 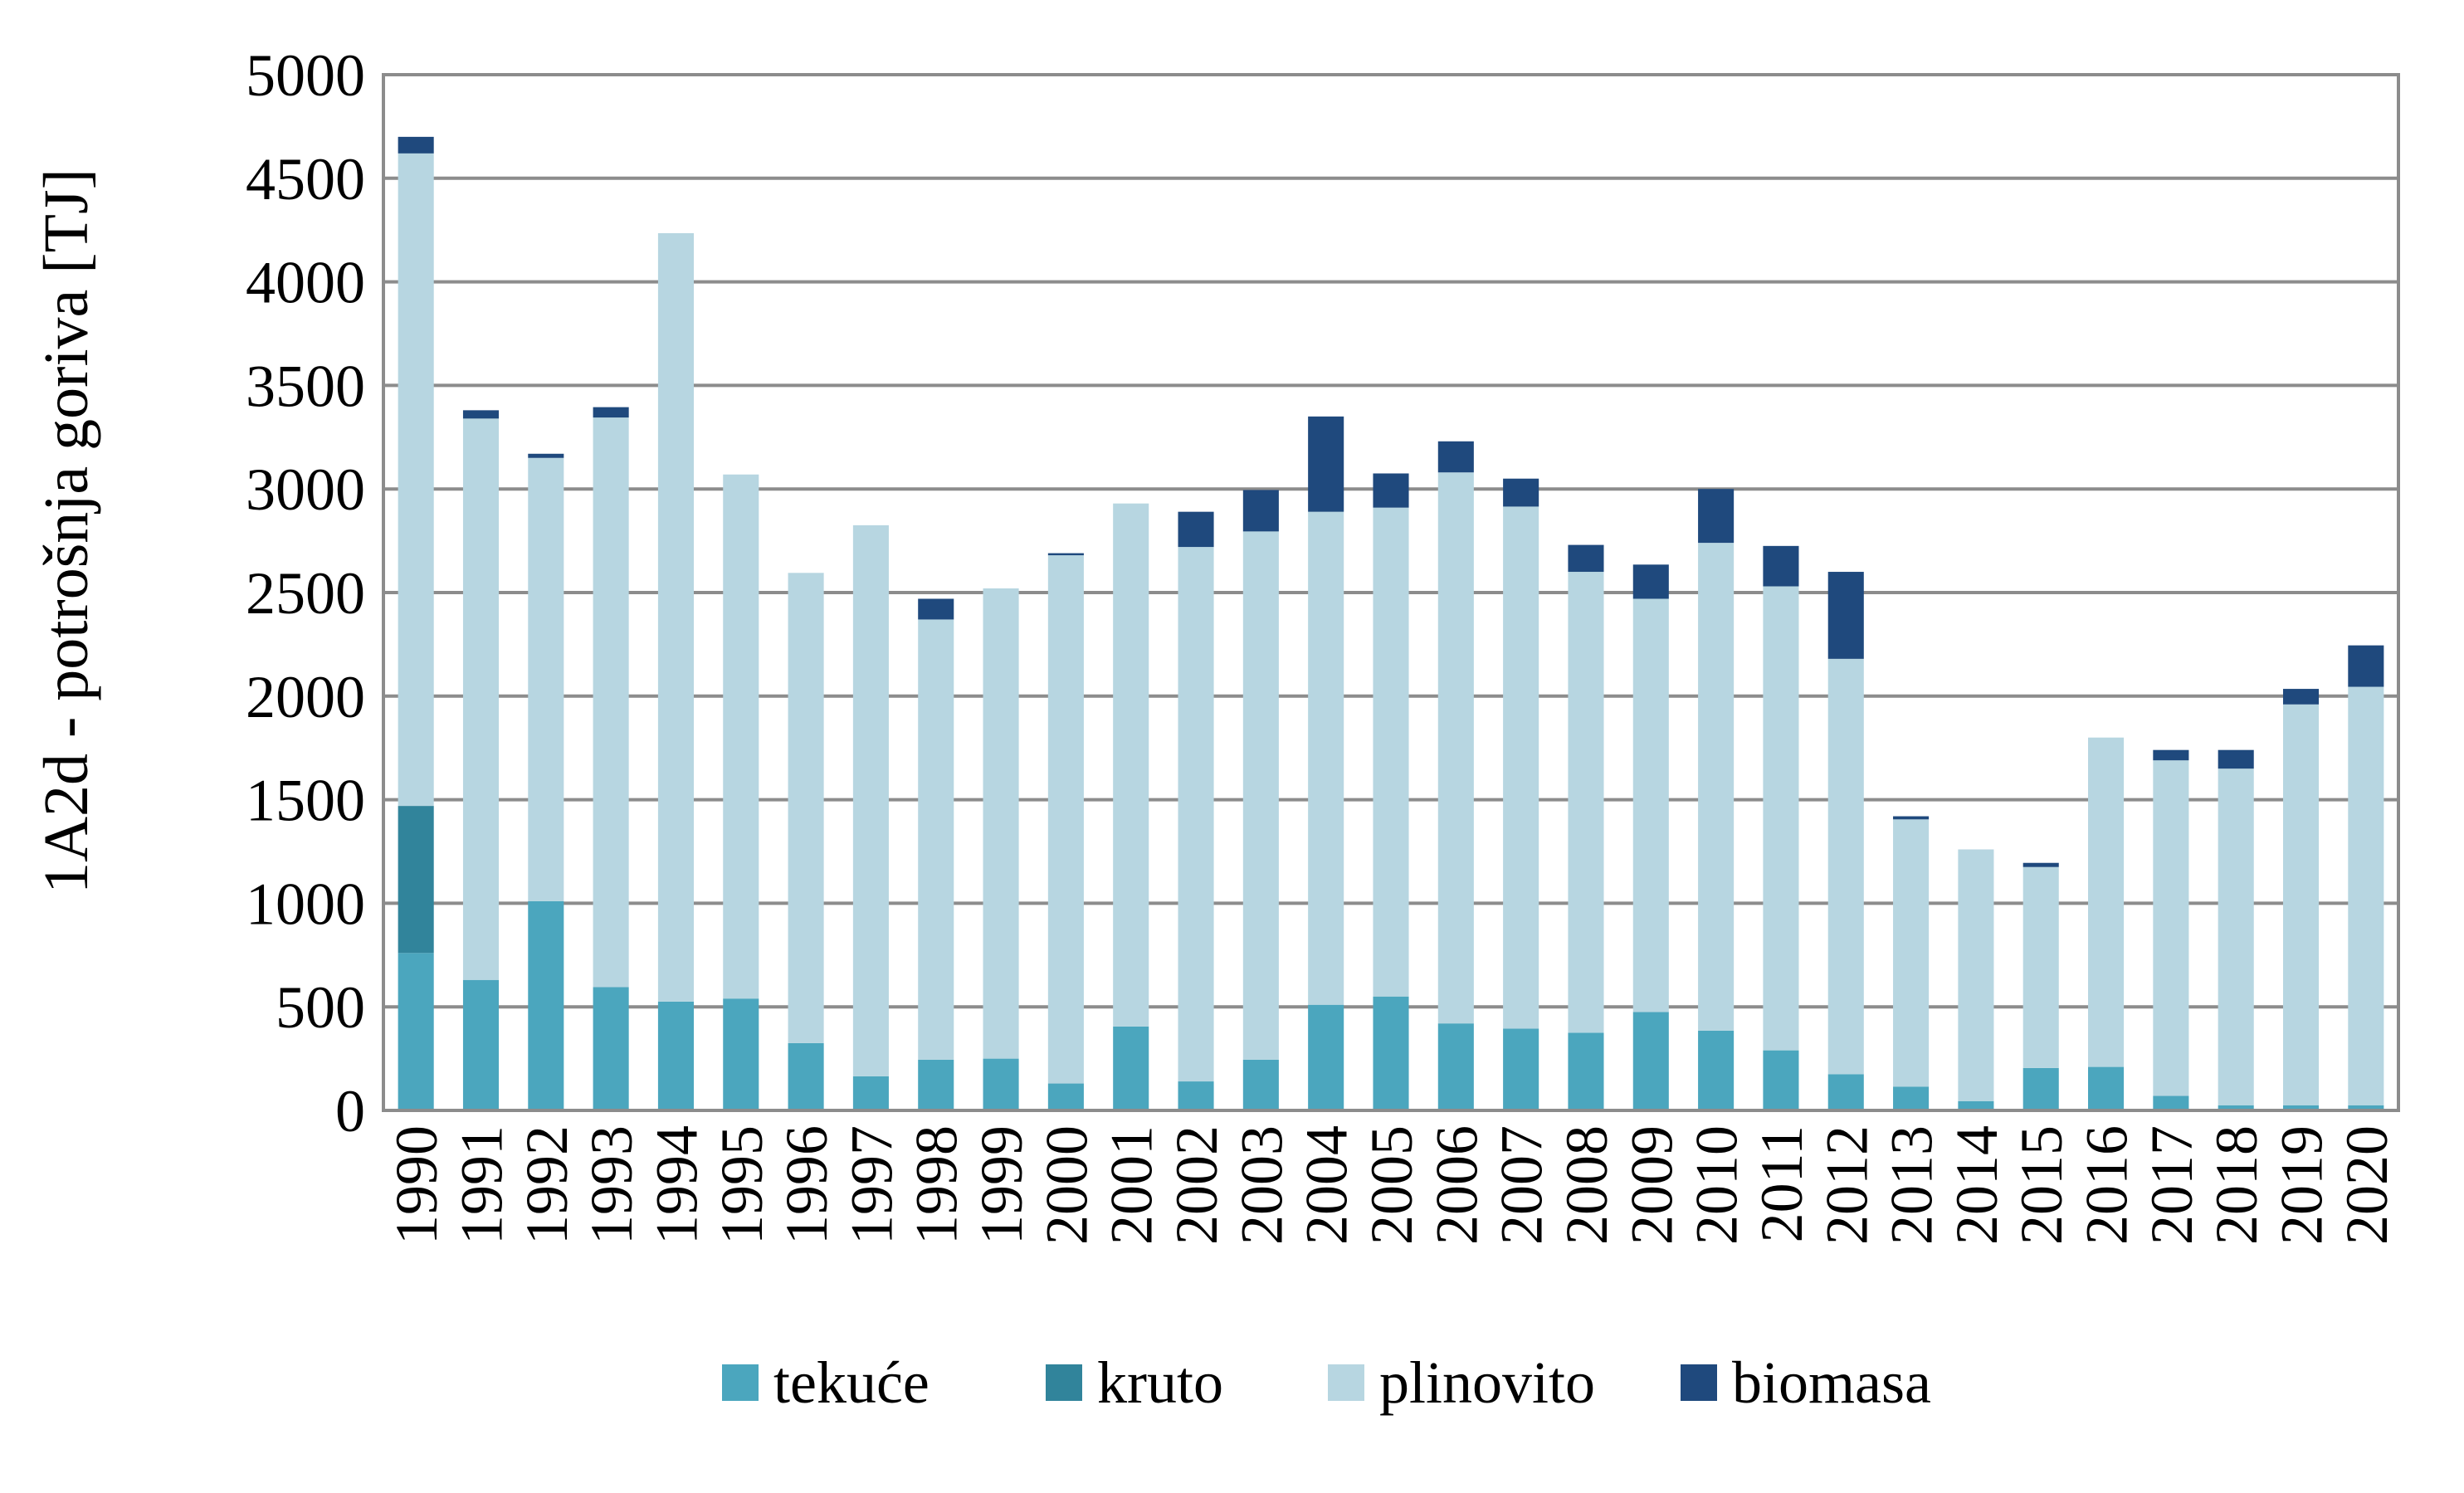 I want to click on y-tick-label: 500, so click(x=320, y=1008).